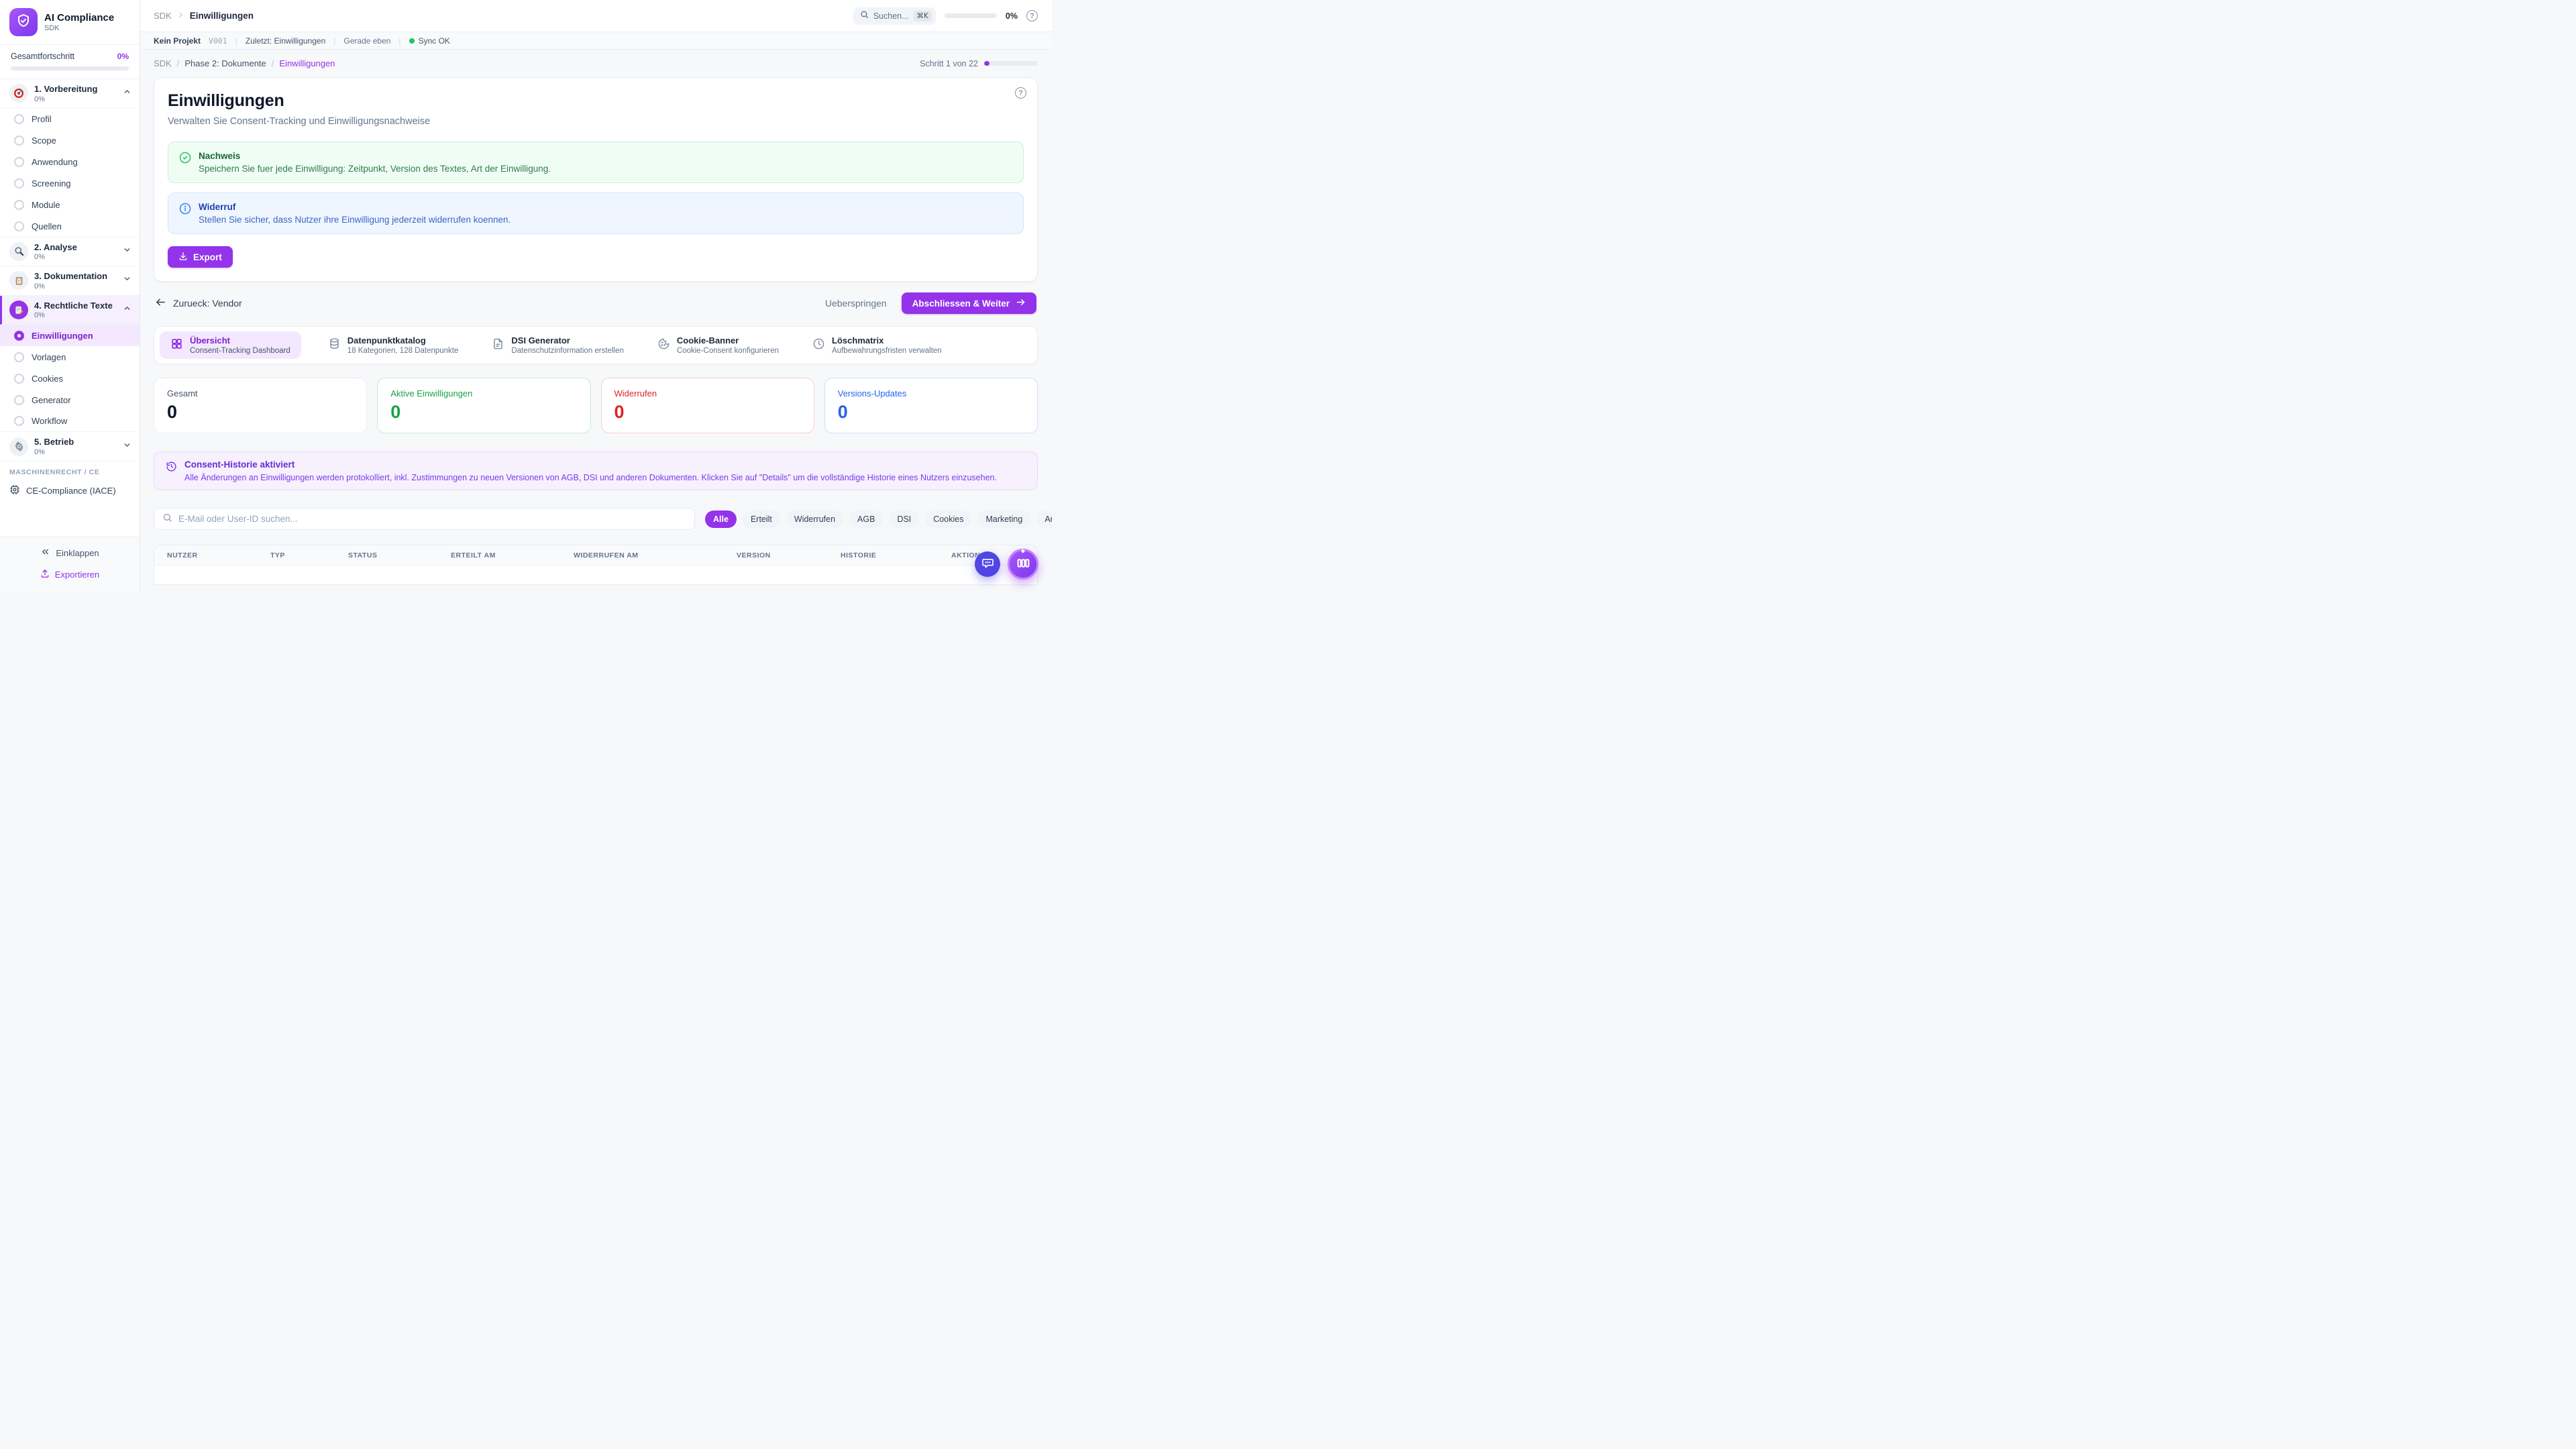 This screenshot has width=2576, height=1449. I want to click on sidebar-section-vorbereitung: 1. Vorbereitung 0%, so click(70, 94).